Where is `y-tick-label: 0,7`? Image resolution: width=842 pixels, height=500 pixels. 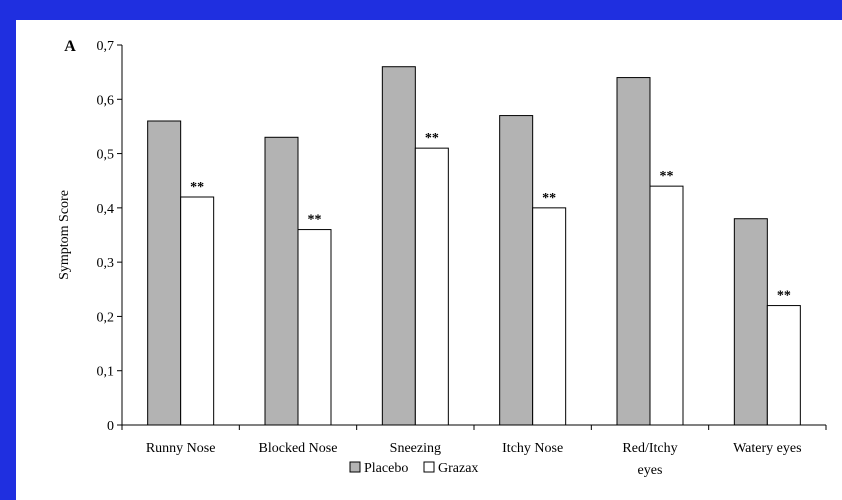 y-tick-label: 0,7 is located at coordinates (106, 46).